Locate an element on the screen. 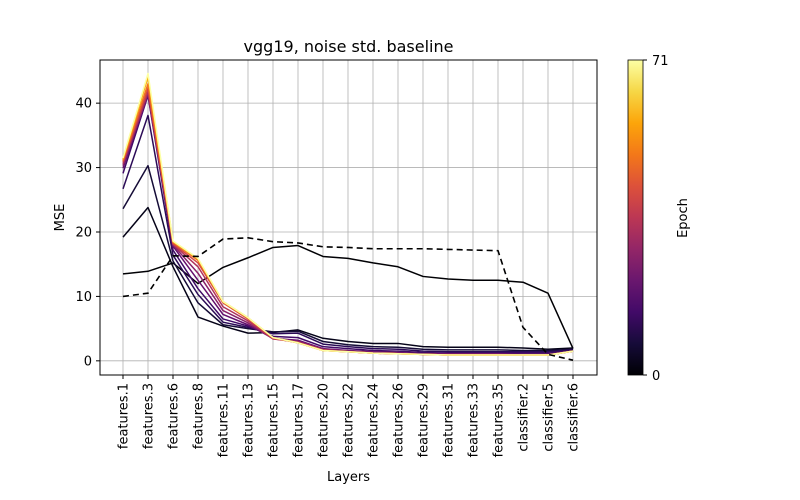 This screenshot has height=500, width=800. x-tick-label: classifier.2 is located at coordinates (524, 417).